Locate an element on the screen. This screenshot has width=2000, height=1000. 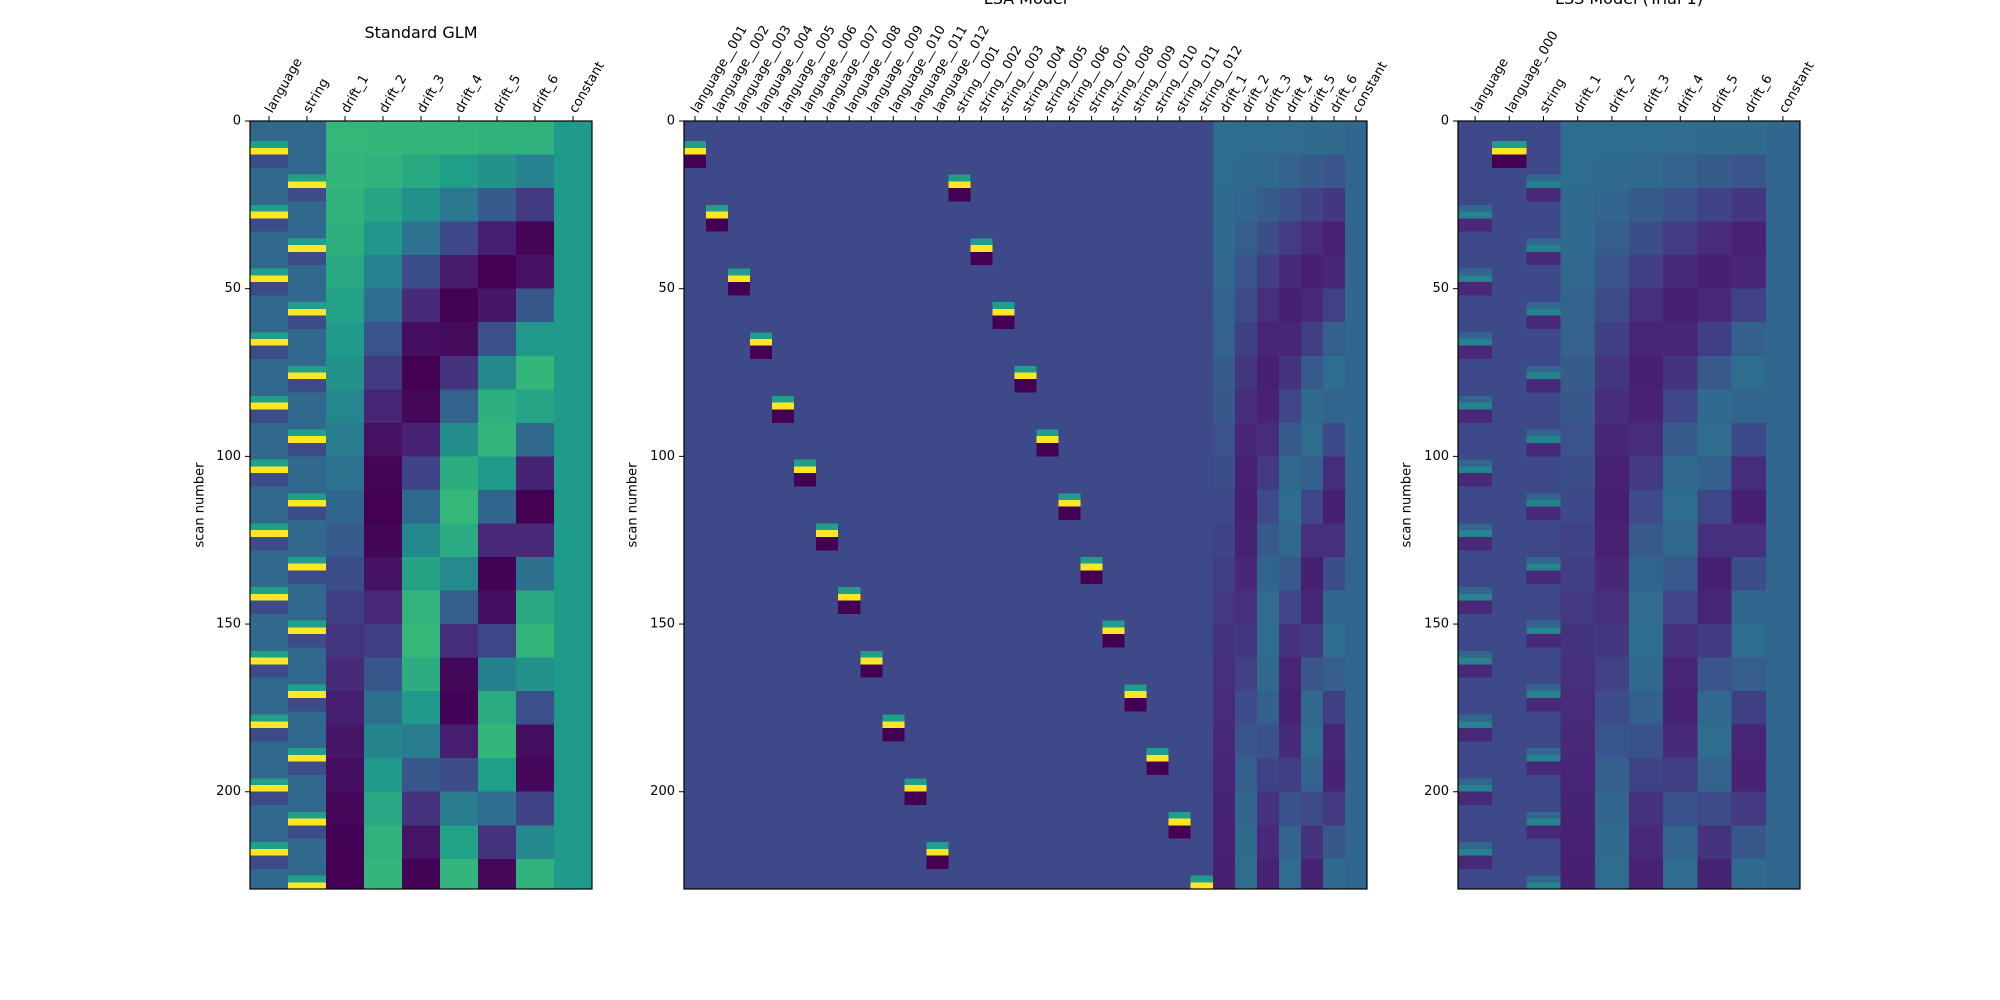
x-tick-label: constant is located at coordinates (587, 87).